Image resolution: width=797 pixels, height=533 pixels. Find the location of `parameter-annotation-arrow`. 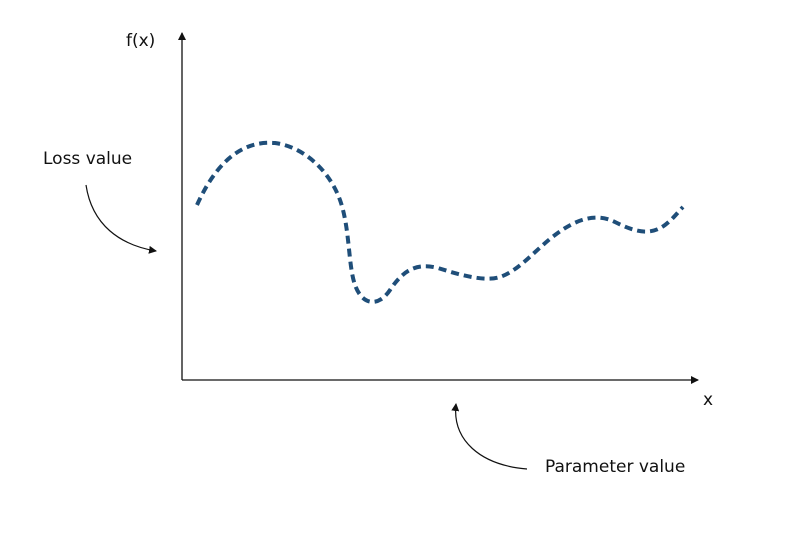

parameter-annotation-arrow is located at coordinates (489, 436).